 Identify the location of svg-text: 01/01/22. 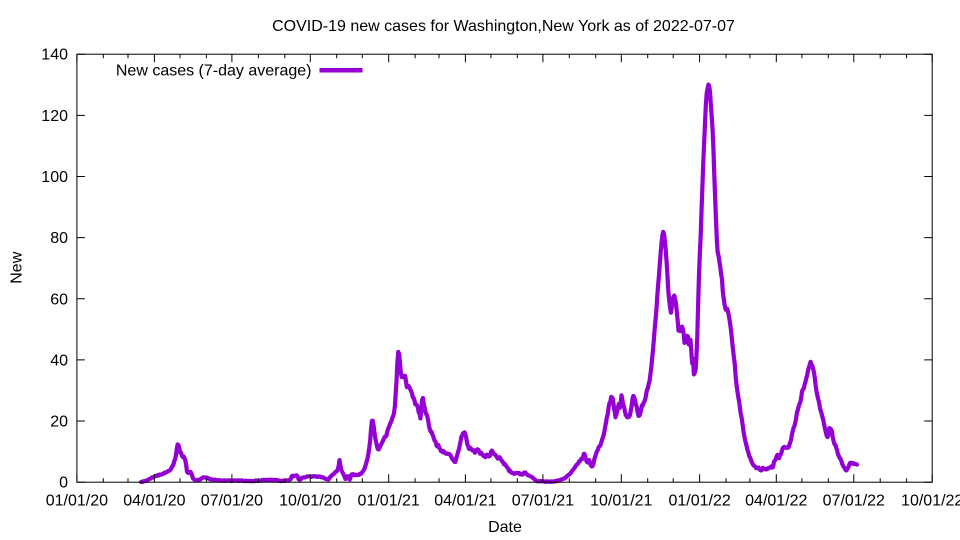
(699, 501).